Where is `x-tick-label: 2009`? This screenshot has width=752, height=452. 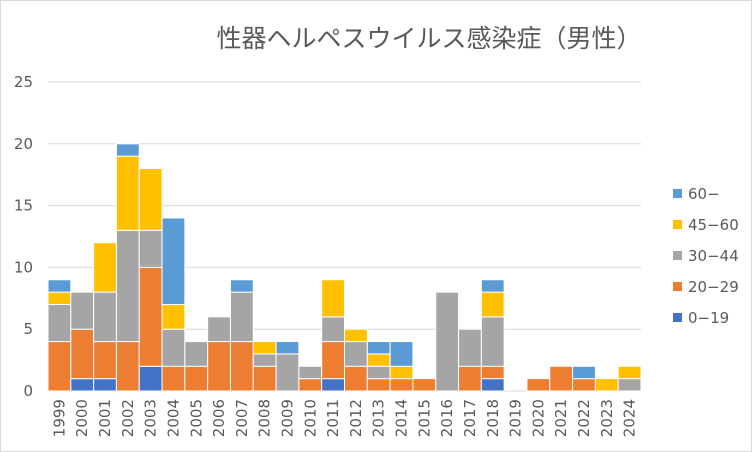
x-tick-label: 2009 is located at coordinates (287, 418).